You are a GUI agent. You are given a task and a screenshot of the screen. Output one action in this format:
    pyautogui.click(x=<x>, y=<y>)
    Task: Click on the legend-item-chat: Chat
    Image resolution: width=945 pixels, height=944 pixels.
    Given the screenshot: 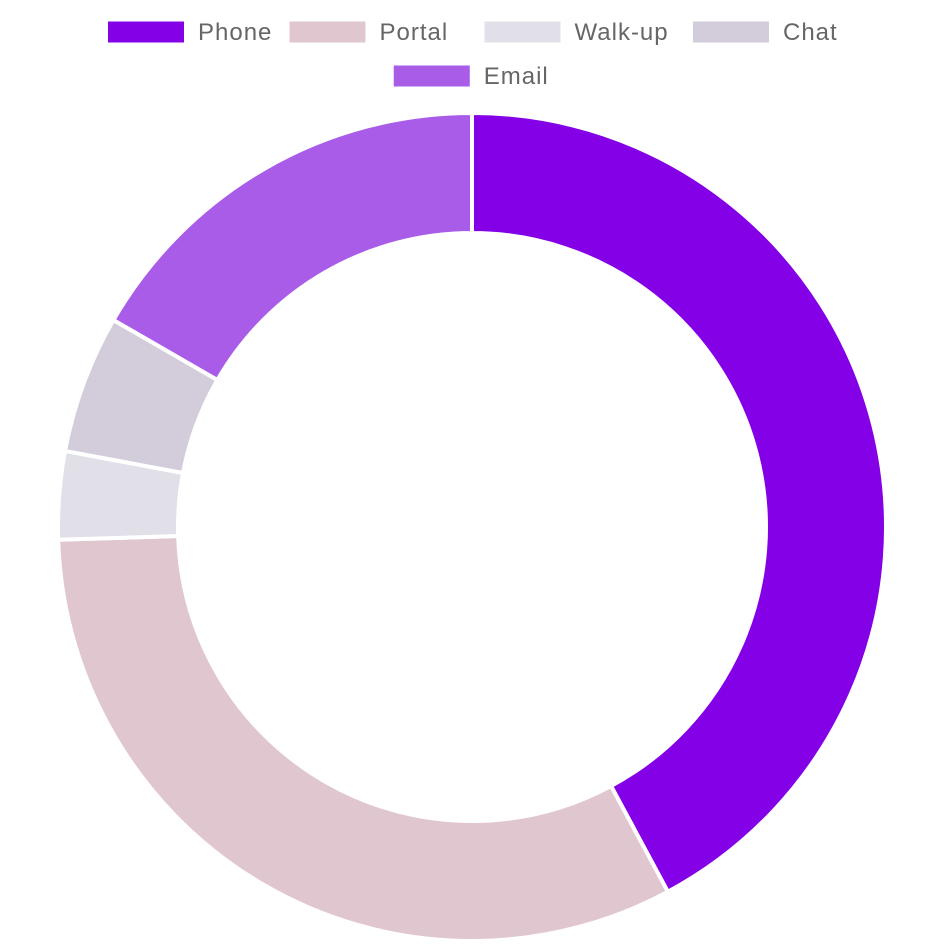 What is the action you would take?
    pyautogui.click(x=765, y=32)
    